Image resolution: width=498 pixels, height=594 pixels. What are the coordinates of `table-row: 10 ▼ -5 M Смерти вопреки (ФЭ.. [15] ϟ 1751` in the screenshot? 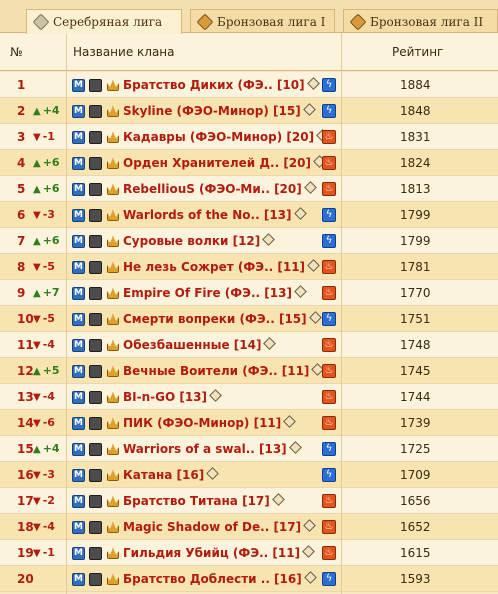 It's located at (249, 319).